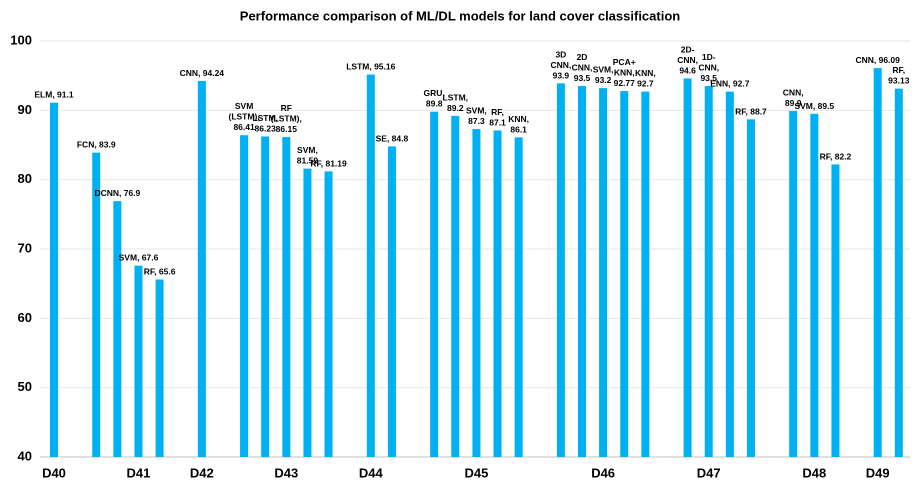 This screenshot has height=488, width=917. Describe the element at coordinates (54, 472) in the screenshot. I see `x-tick-label: D40` at that location.